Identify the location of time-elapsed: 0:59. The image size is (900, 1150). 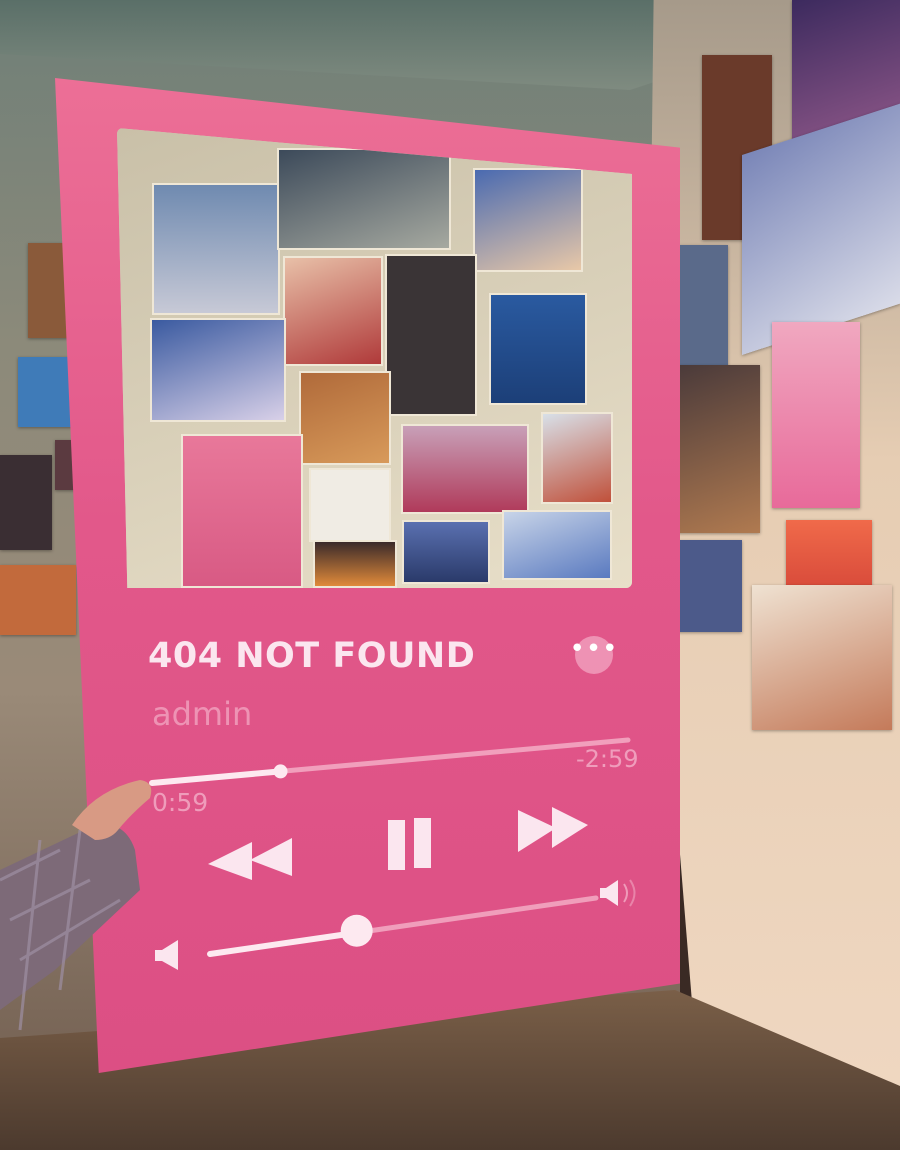
(180, 802).